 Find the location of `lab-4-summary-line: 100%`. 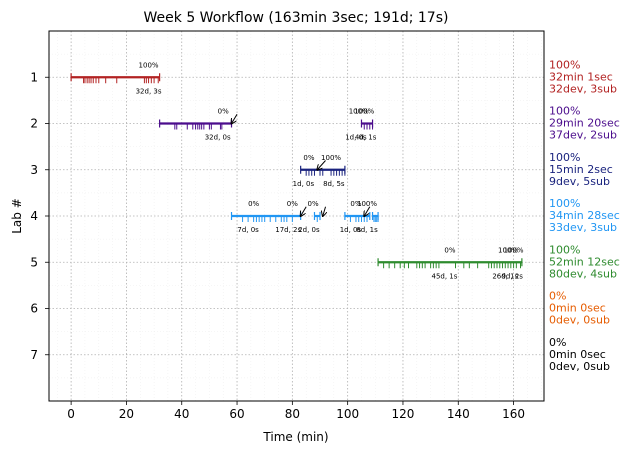

lab-4-summary-line: 100% is located at coordinates (564, 203).